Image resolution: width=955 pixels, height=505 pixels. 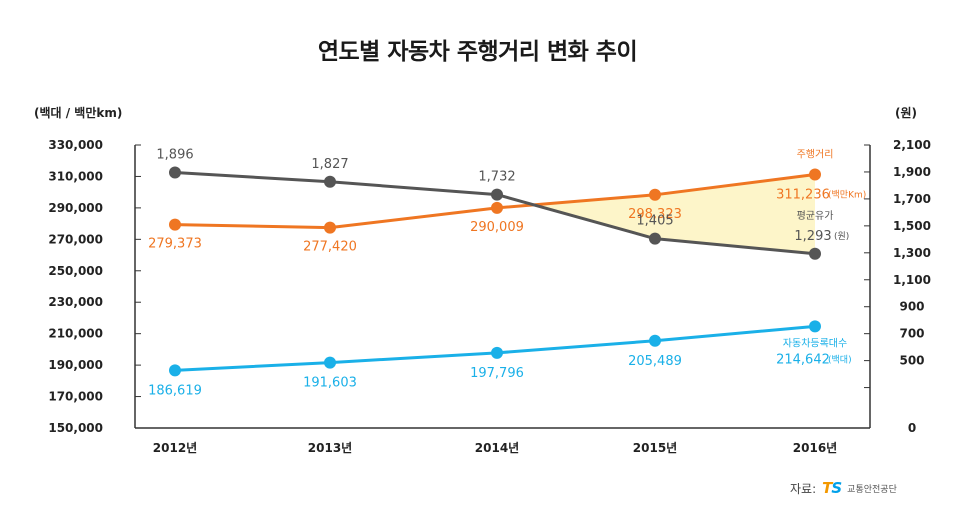 What do you see at coordinates (655, 448) in the screenshot?
I see `x-tick-label: 2015년` at bounding box center [655, 448].